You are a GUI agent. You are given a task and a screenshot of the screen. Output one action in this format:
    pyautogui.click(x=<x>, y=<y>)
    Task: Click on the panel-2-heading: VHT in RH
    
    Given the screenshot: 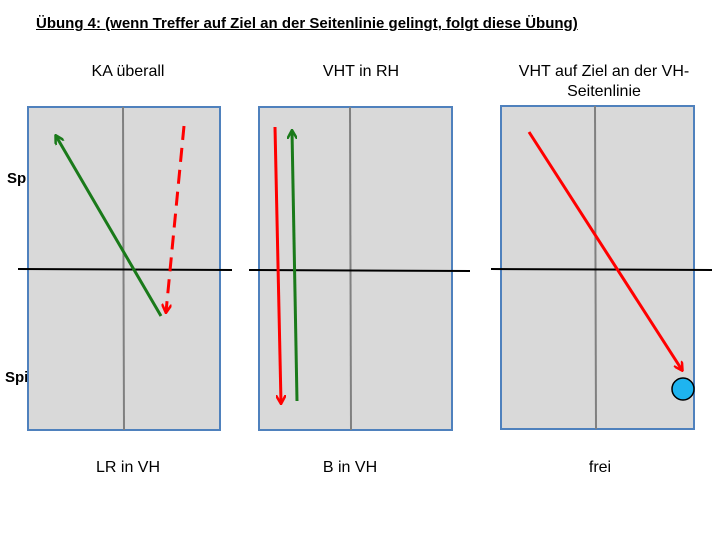 What is the action you would take?
    pyautogui.click(x=361, y=71)
    